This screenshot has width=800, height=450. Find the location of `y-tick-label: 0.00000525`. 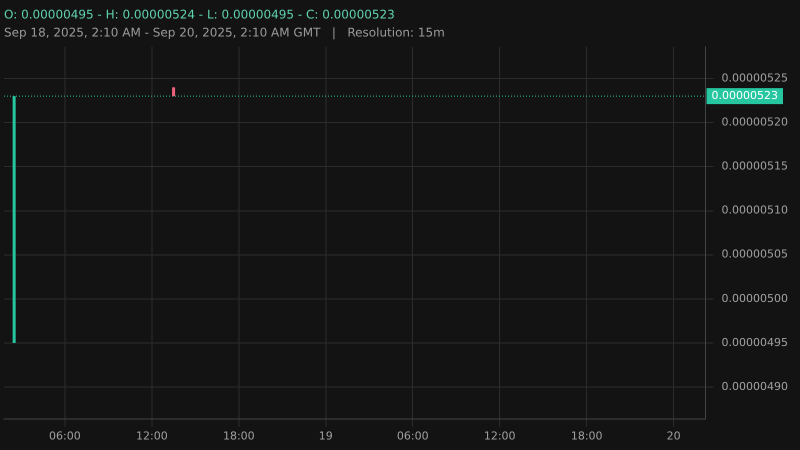

y-tick-label: 0.00000525 is located at coordinates (755, 77).